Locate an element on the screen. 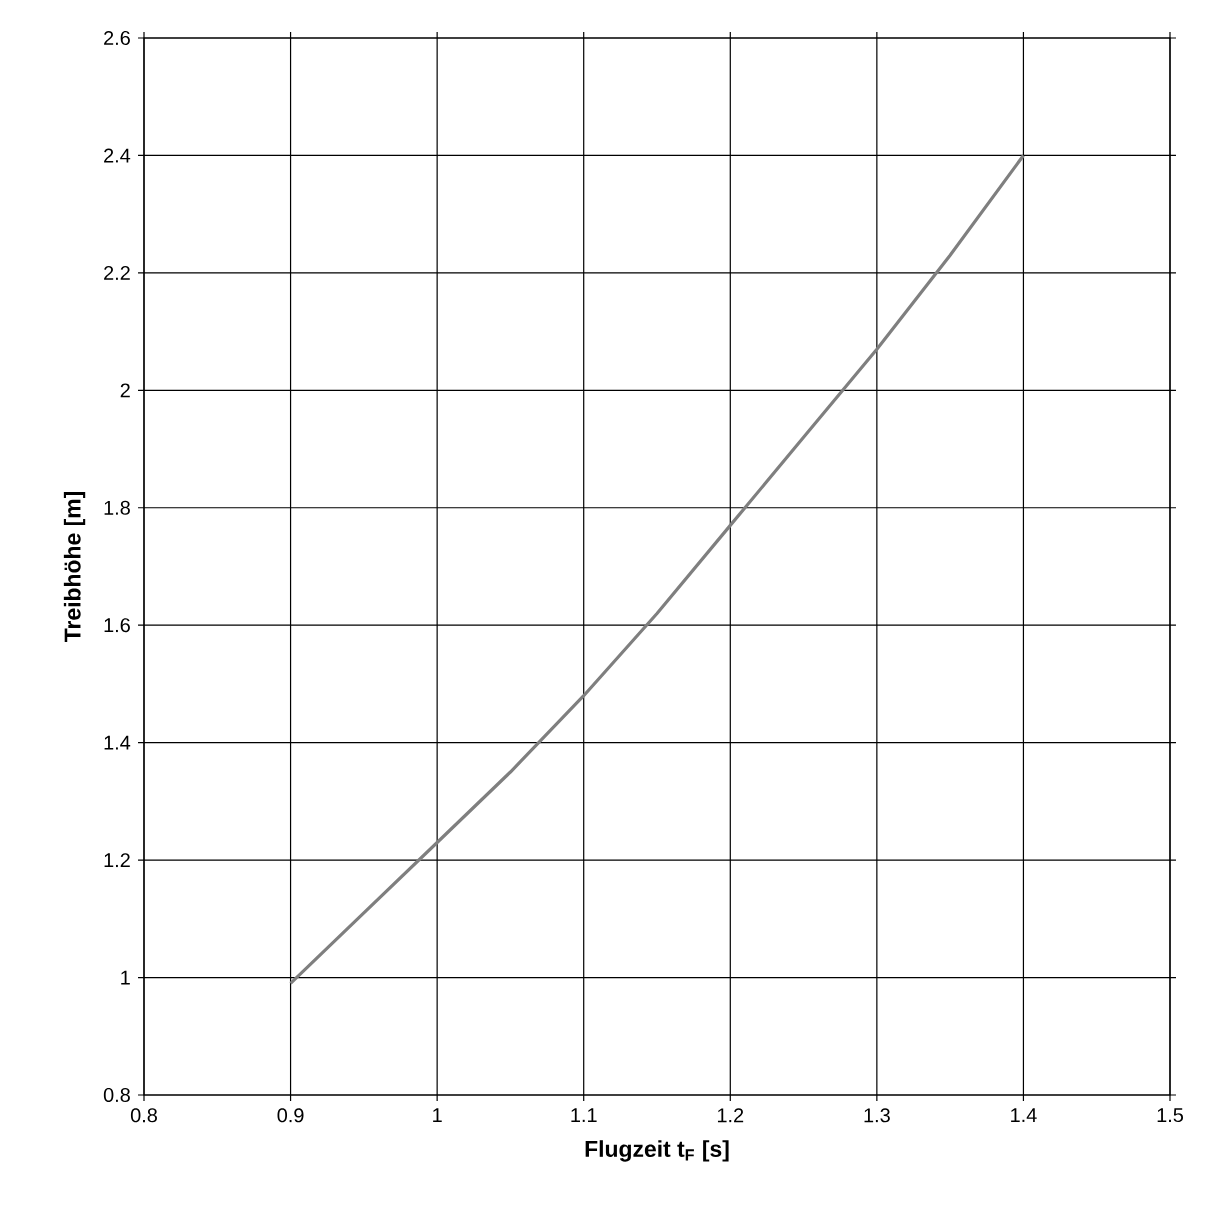 This screenshot has height=1214, width=1215. x-tick-label: 0.8 is located at coordinates (143, 1115).